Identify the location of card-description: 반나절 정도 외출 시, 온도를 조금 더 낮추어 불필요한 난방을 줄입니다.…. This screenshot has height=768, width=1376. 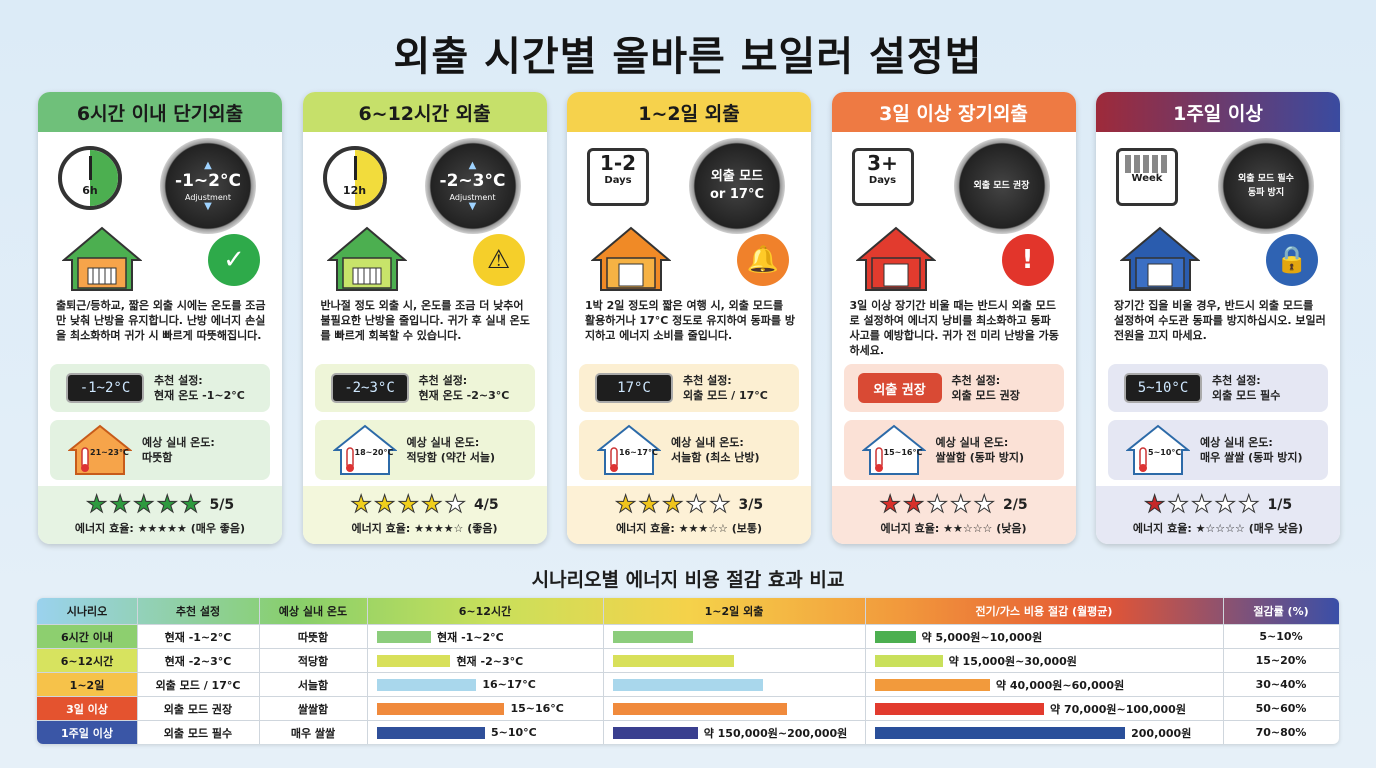
(425, 320).